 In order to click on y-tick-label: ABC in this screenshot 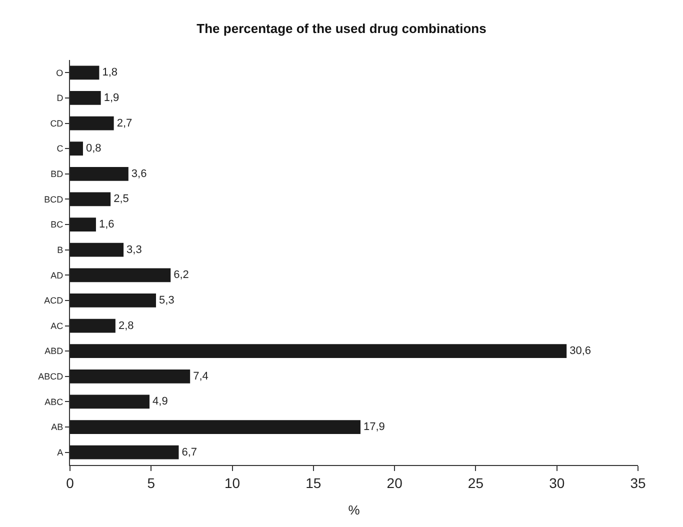, I will do `click(54, 401)`.